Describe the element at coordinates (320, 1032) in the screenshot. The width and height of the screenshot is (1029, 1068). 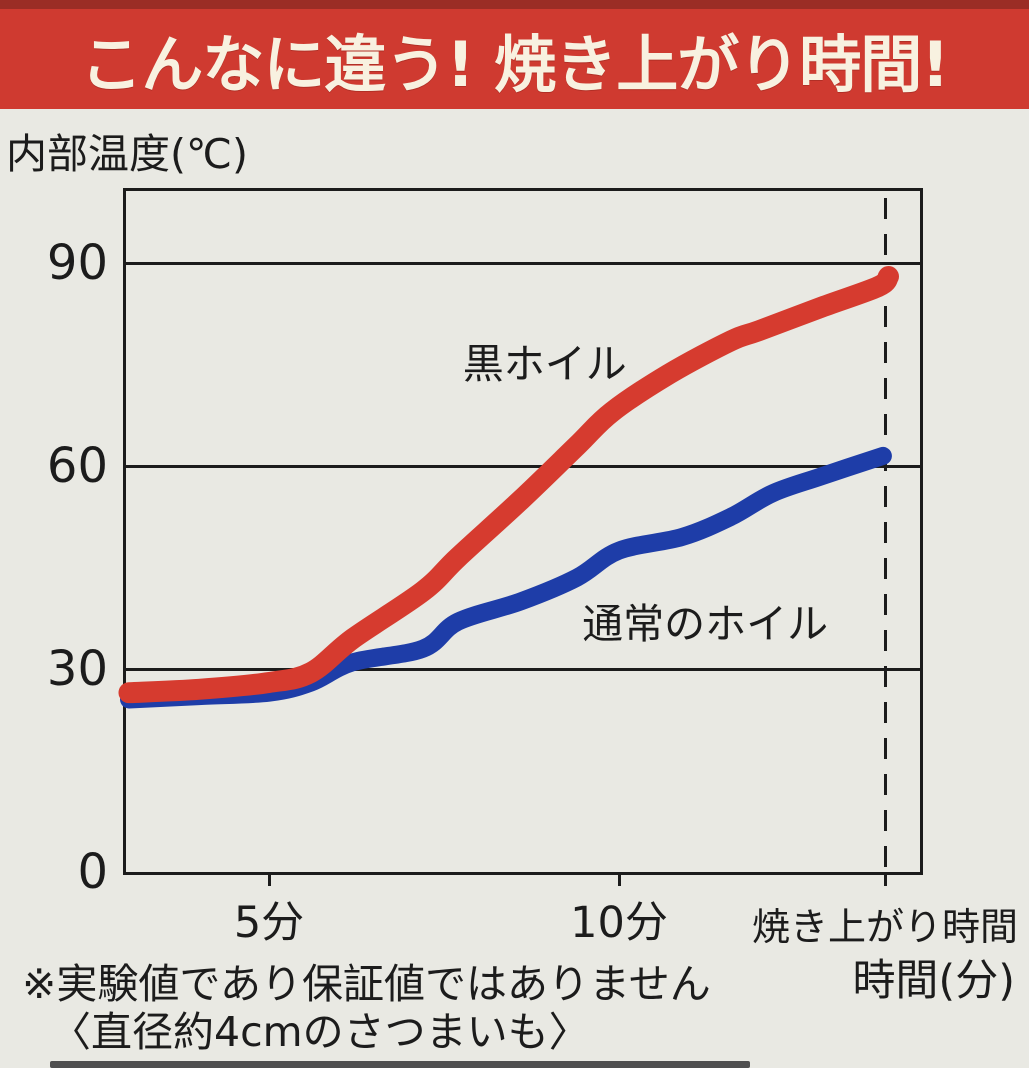
I see `footnote-line-2: 〈直径約4cmのさつまいも〉` at that location.